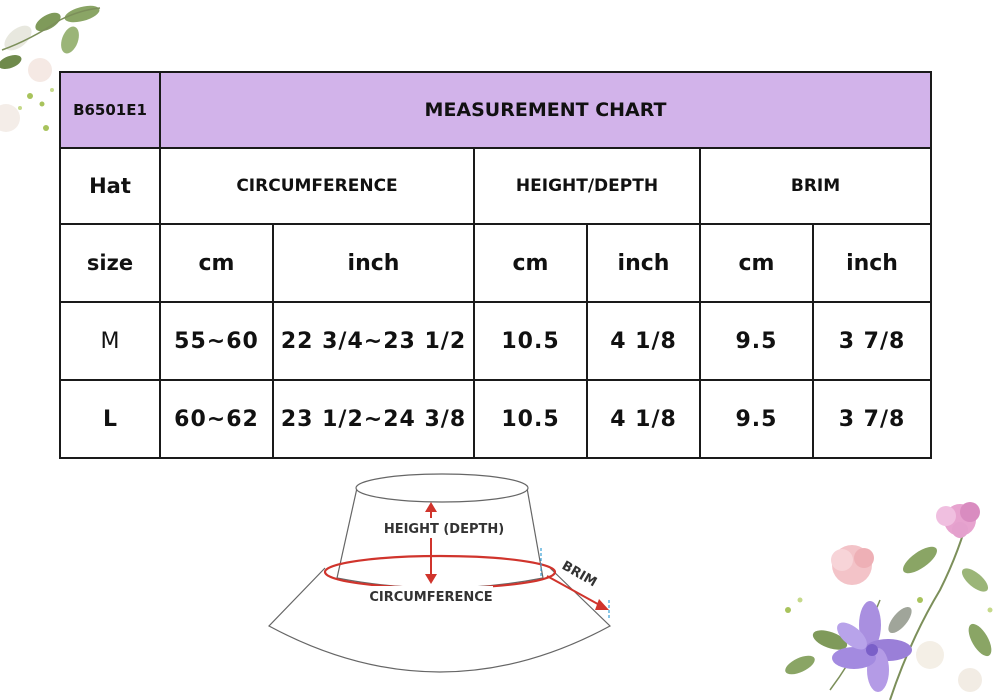 Image resolution: width=1000 pixels, height=700 pixels. I want to click on unit-cm-height: cm, so click(530, 263).